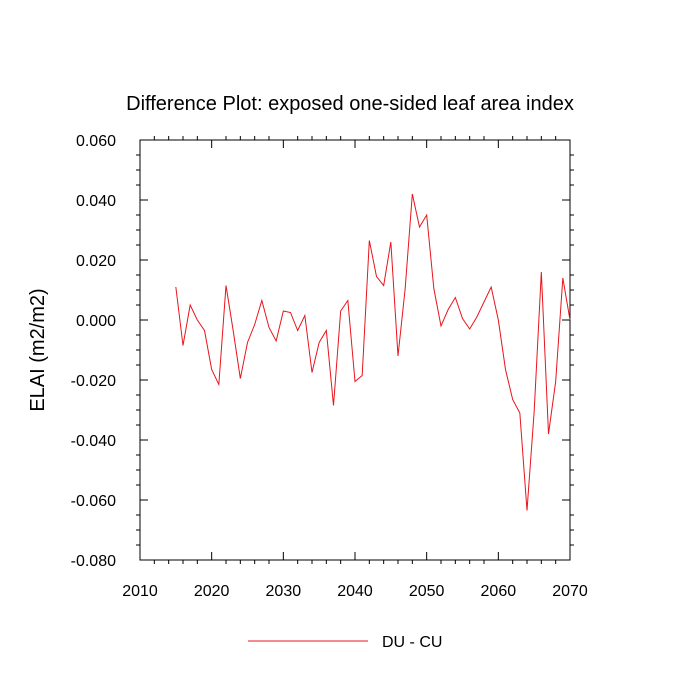 The height and width of the screenshot is (700, 700). Describe the element at coordinates (355, 591) in the screenshot. I see `x-tick-label: 2040` at that location.